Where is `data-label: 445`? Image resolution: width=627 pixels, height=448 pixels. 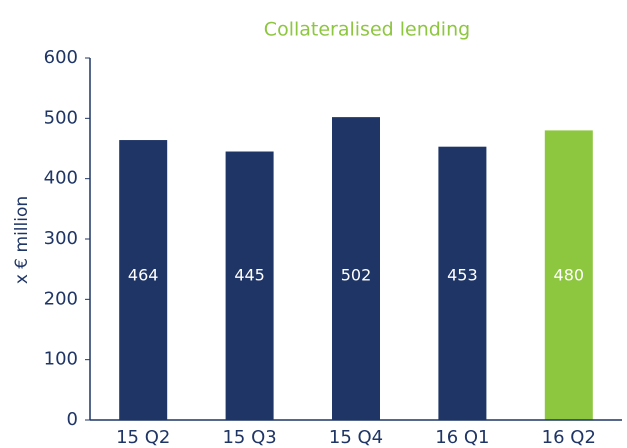
data-label: 445 is located at coordinates (249, 275).